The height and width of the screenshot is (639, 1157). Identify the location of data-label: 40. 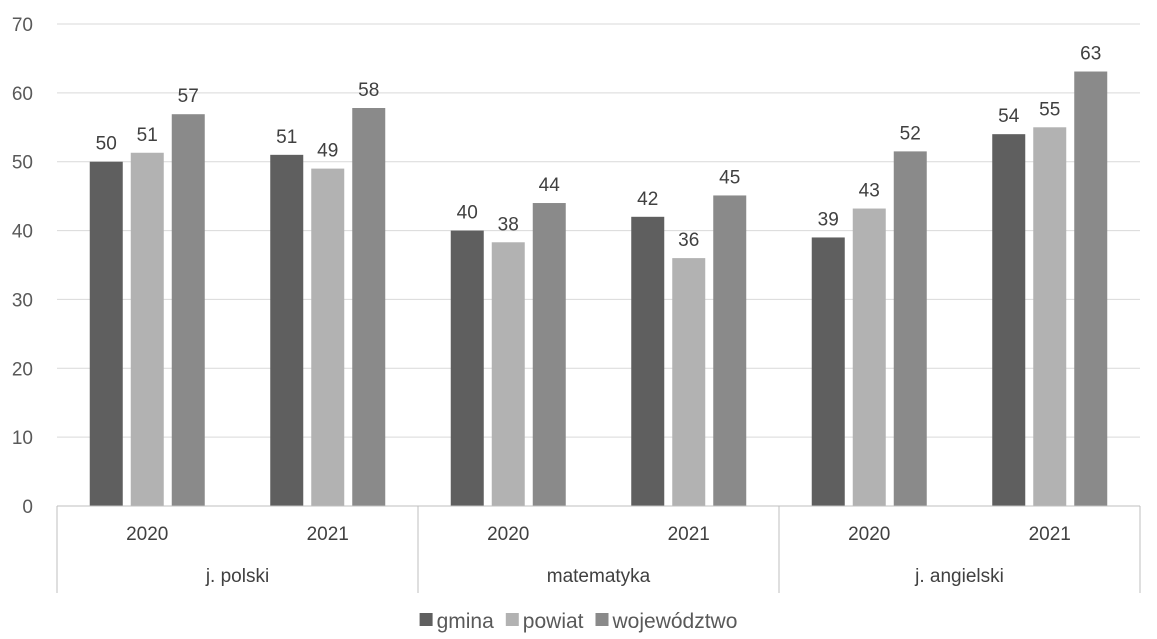
(467, 213).